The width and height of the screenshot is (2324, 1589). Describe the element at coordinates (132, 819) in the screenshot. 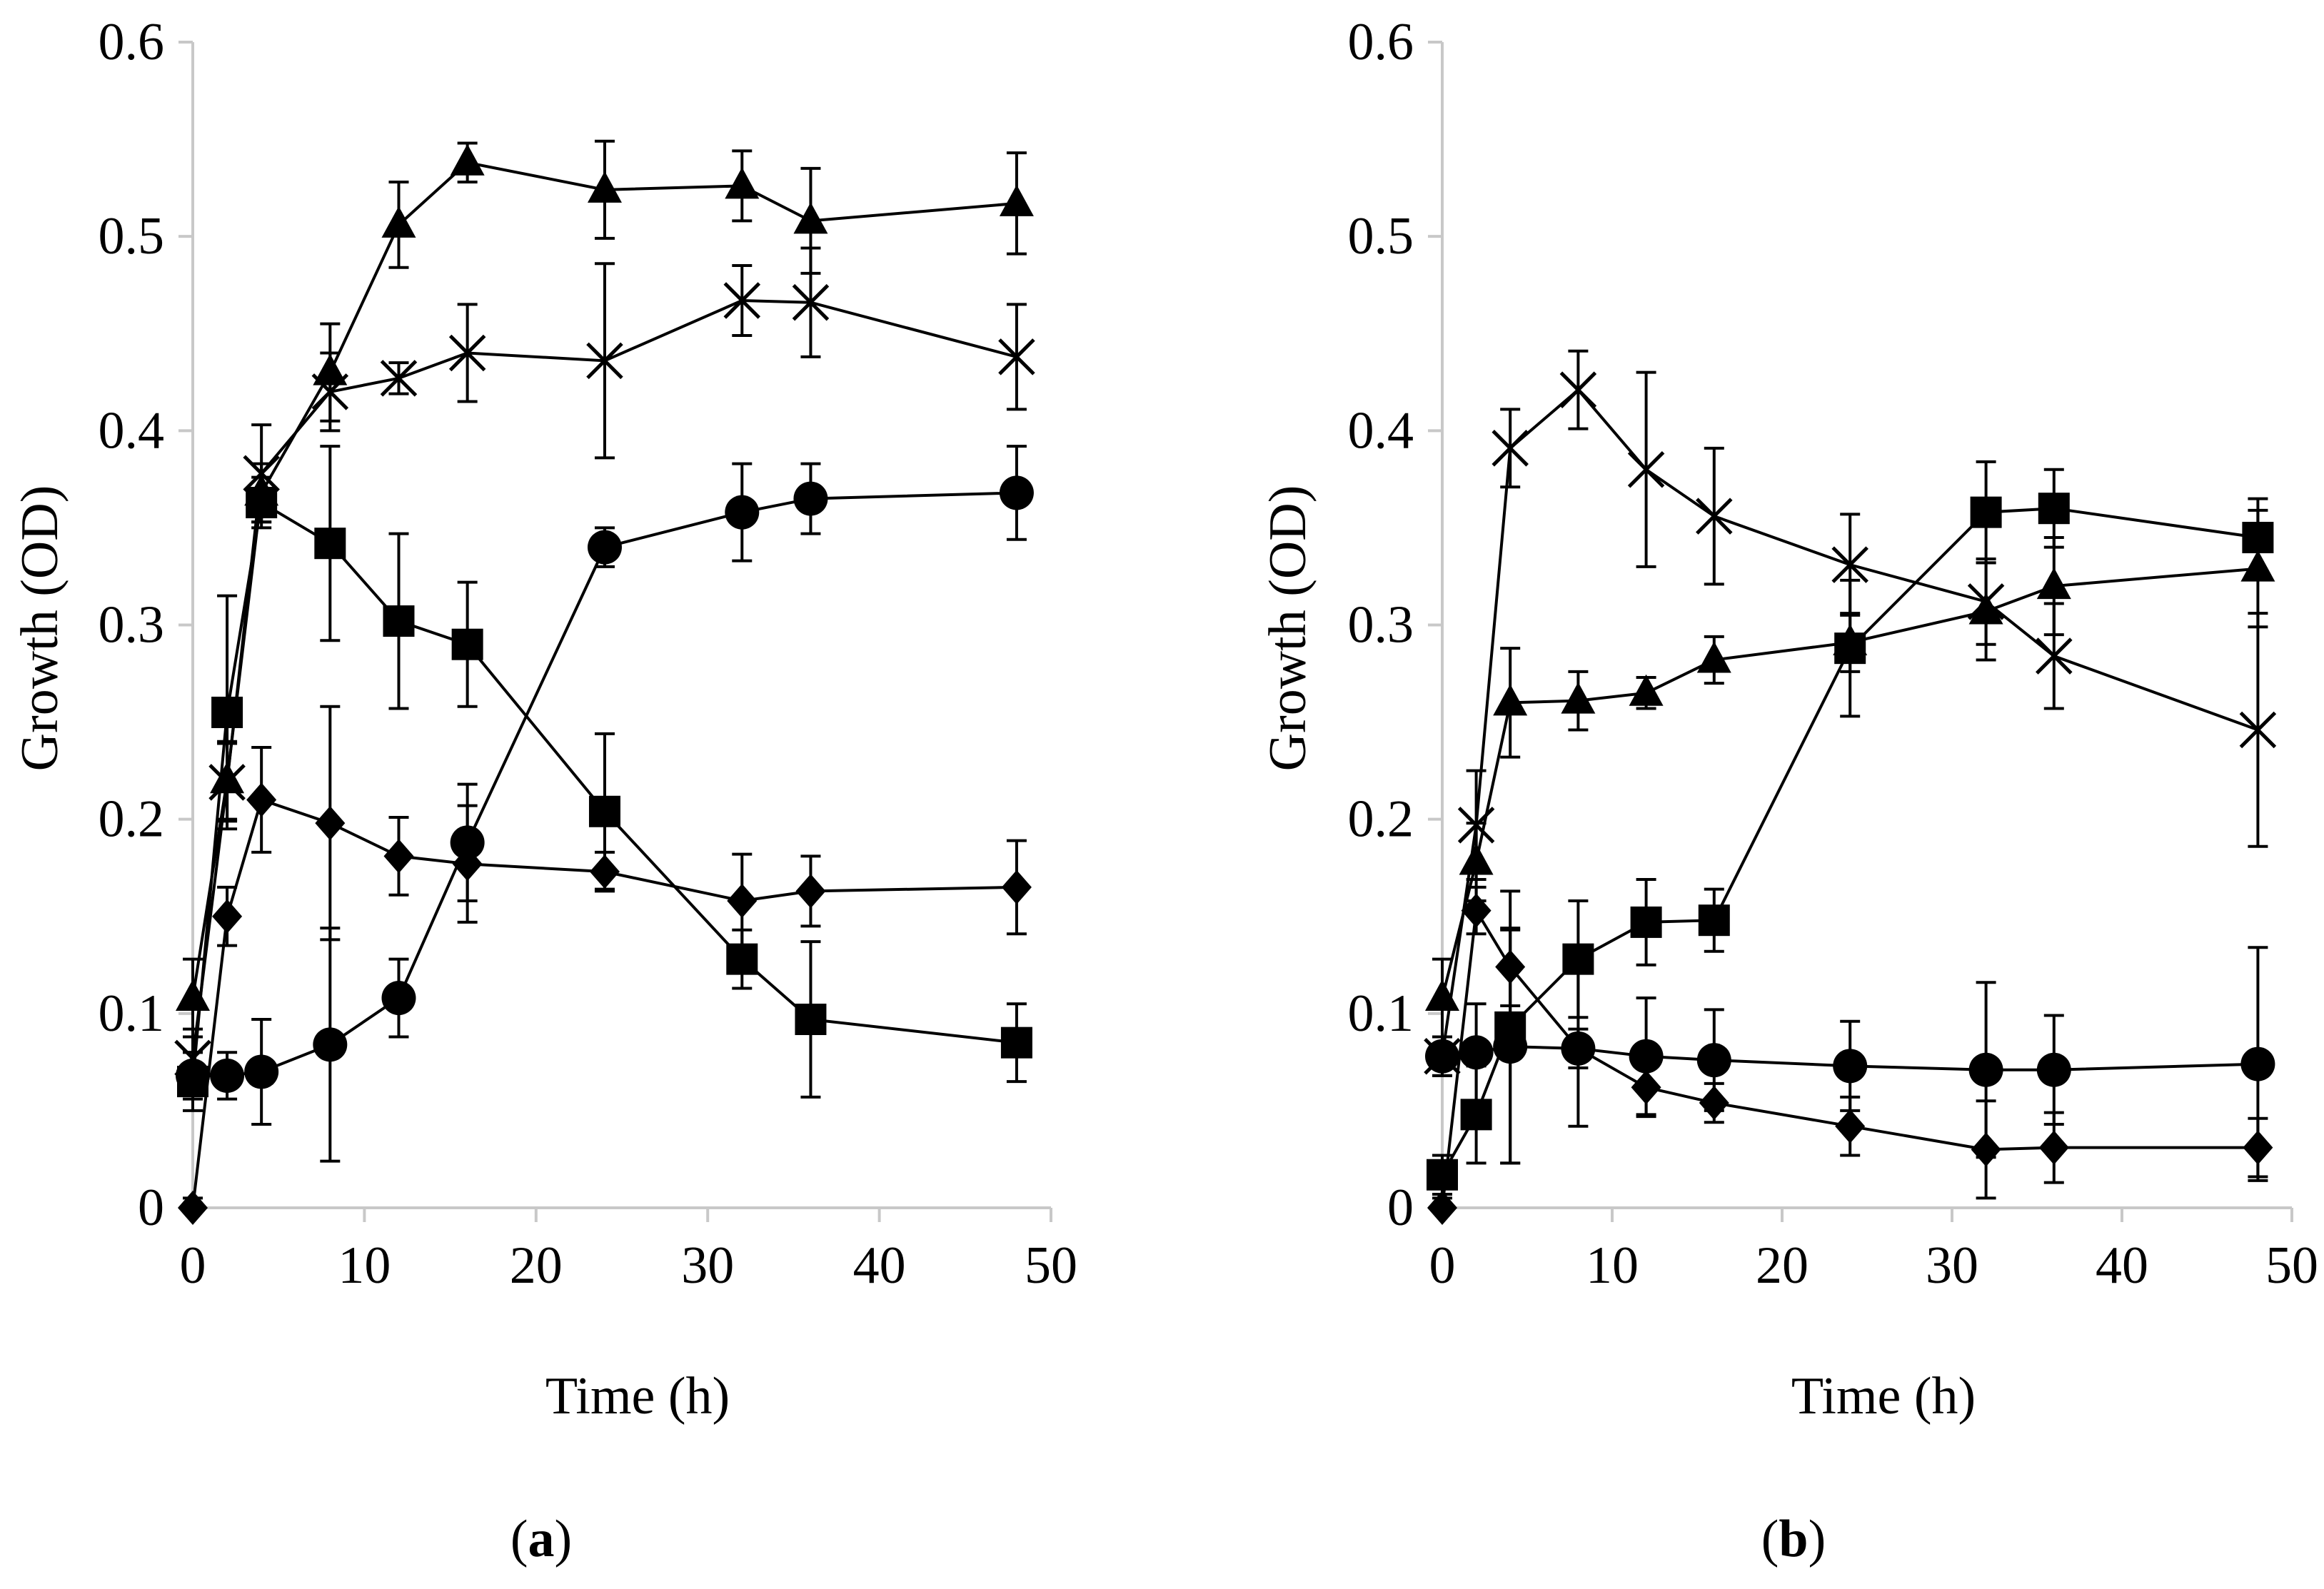

I see `panel-a-y-tick-label: 0.2` at that location.